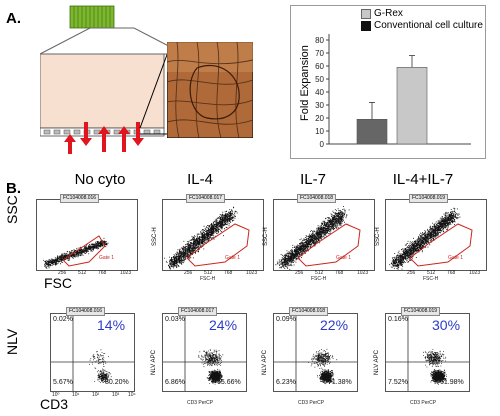 Image resolution: width=500 pixels, height=416 pixels. What do you see at coordinates (452, 382) in the screenshot?
I see `quadrant-lr-value: 61.98%` at bounding box center [452, 382].